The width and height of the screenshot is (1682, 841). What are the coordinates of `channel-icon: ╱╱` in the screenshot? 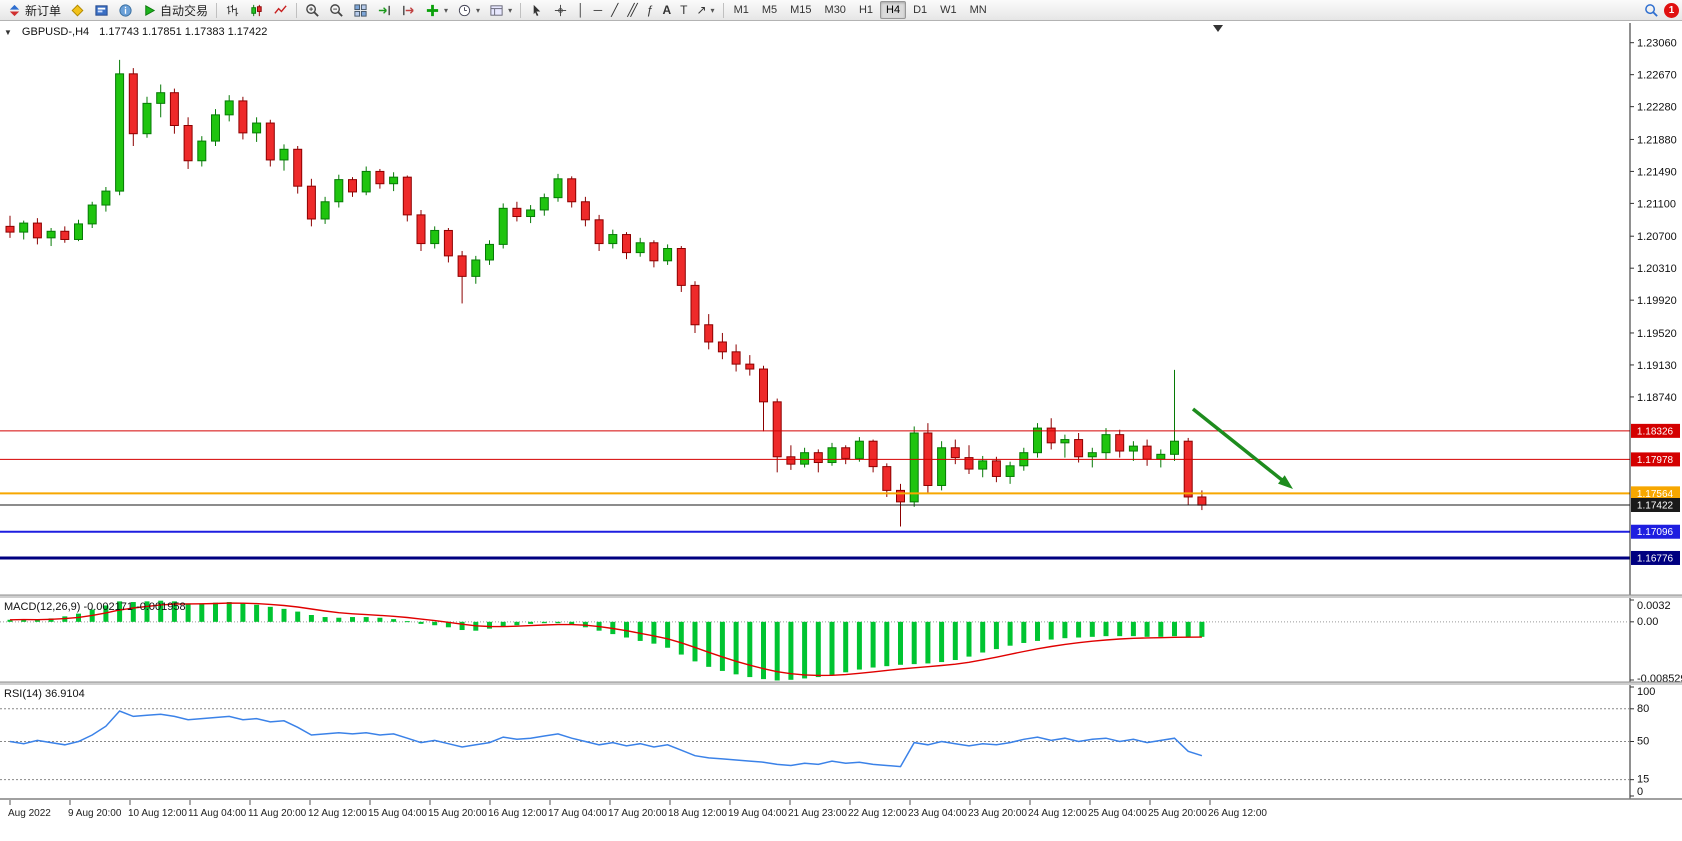 It's located at (632, 10).